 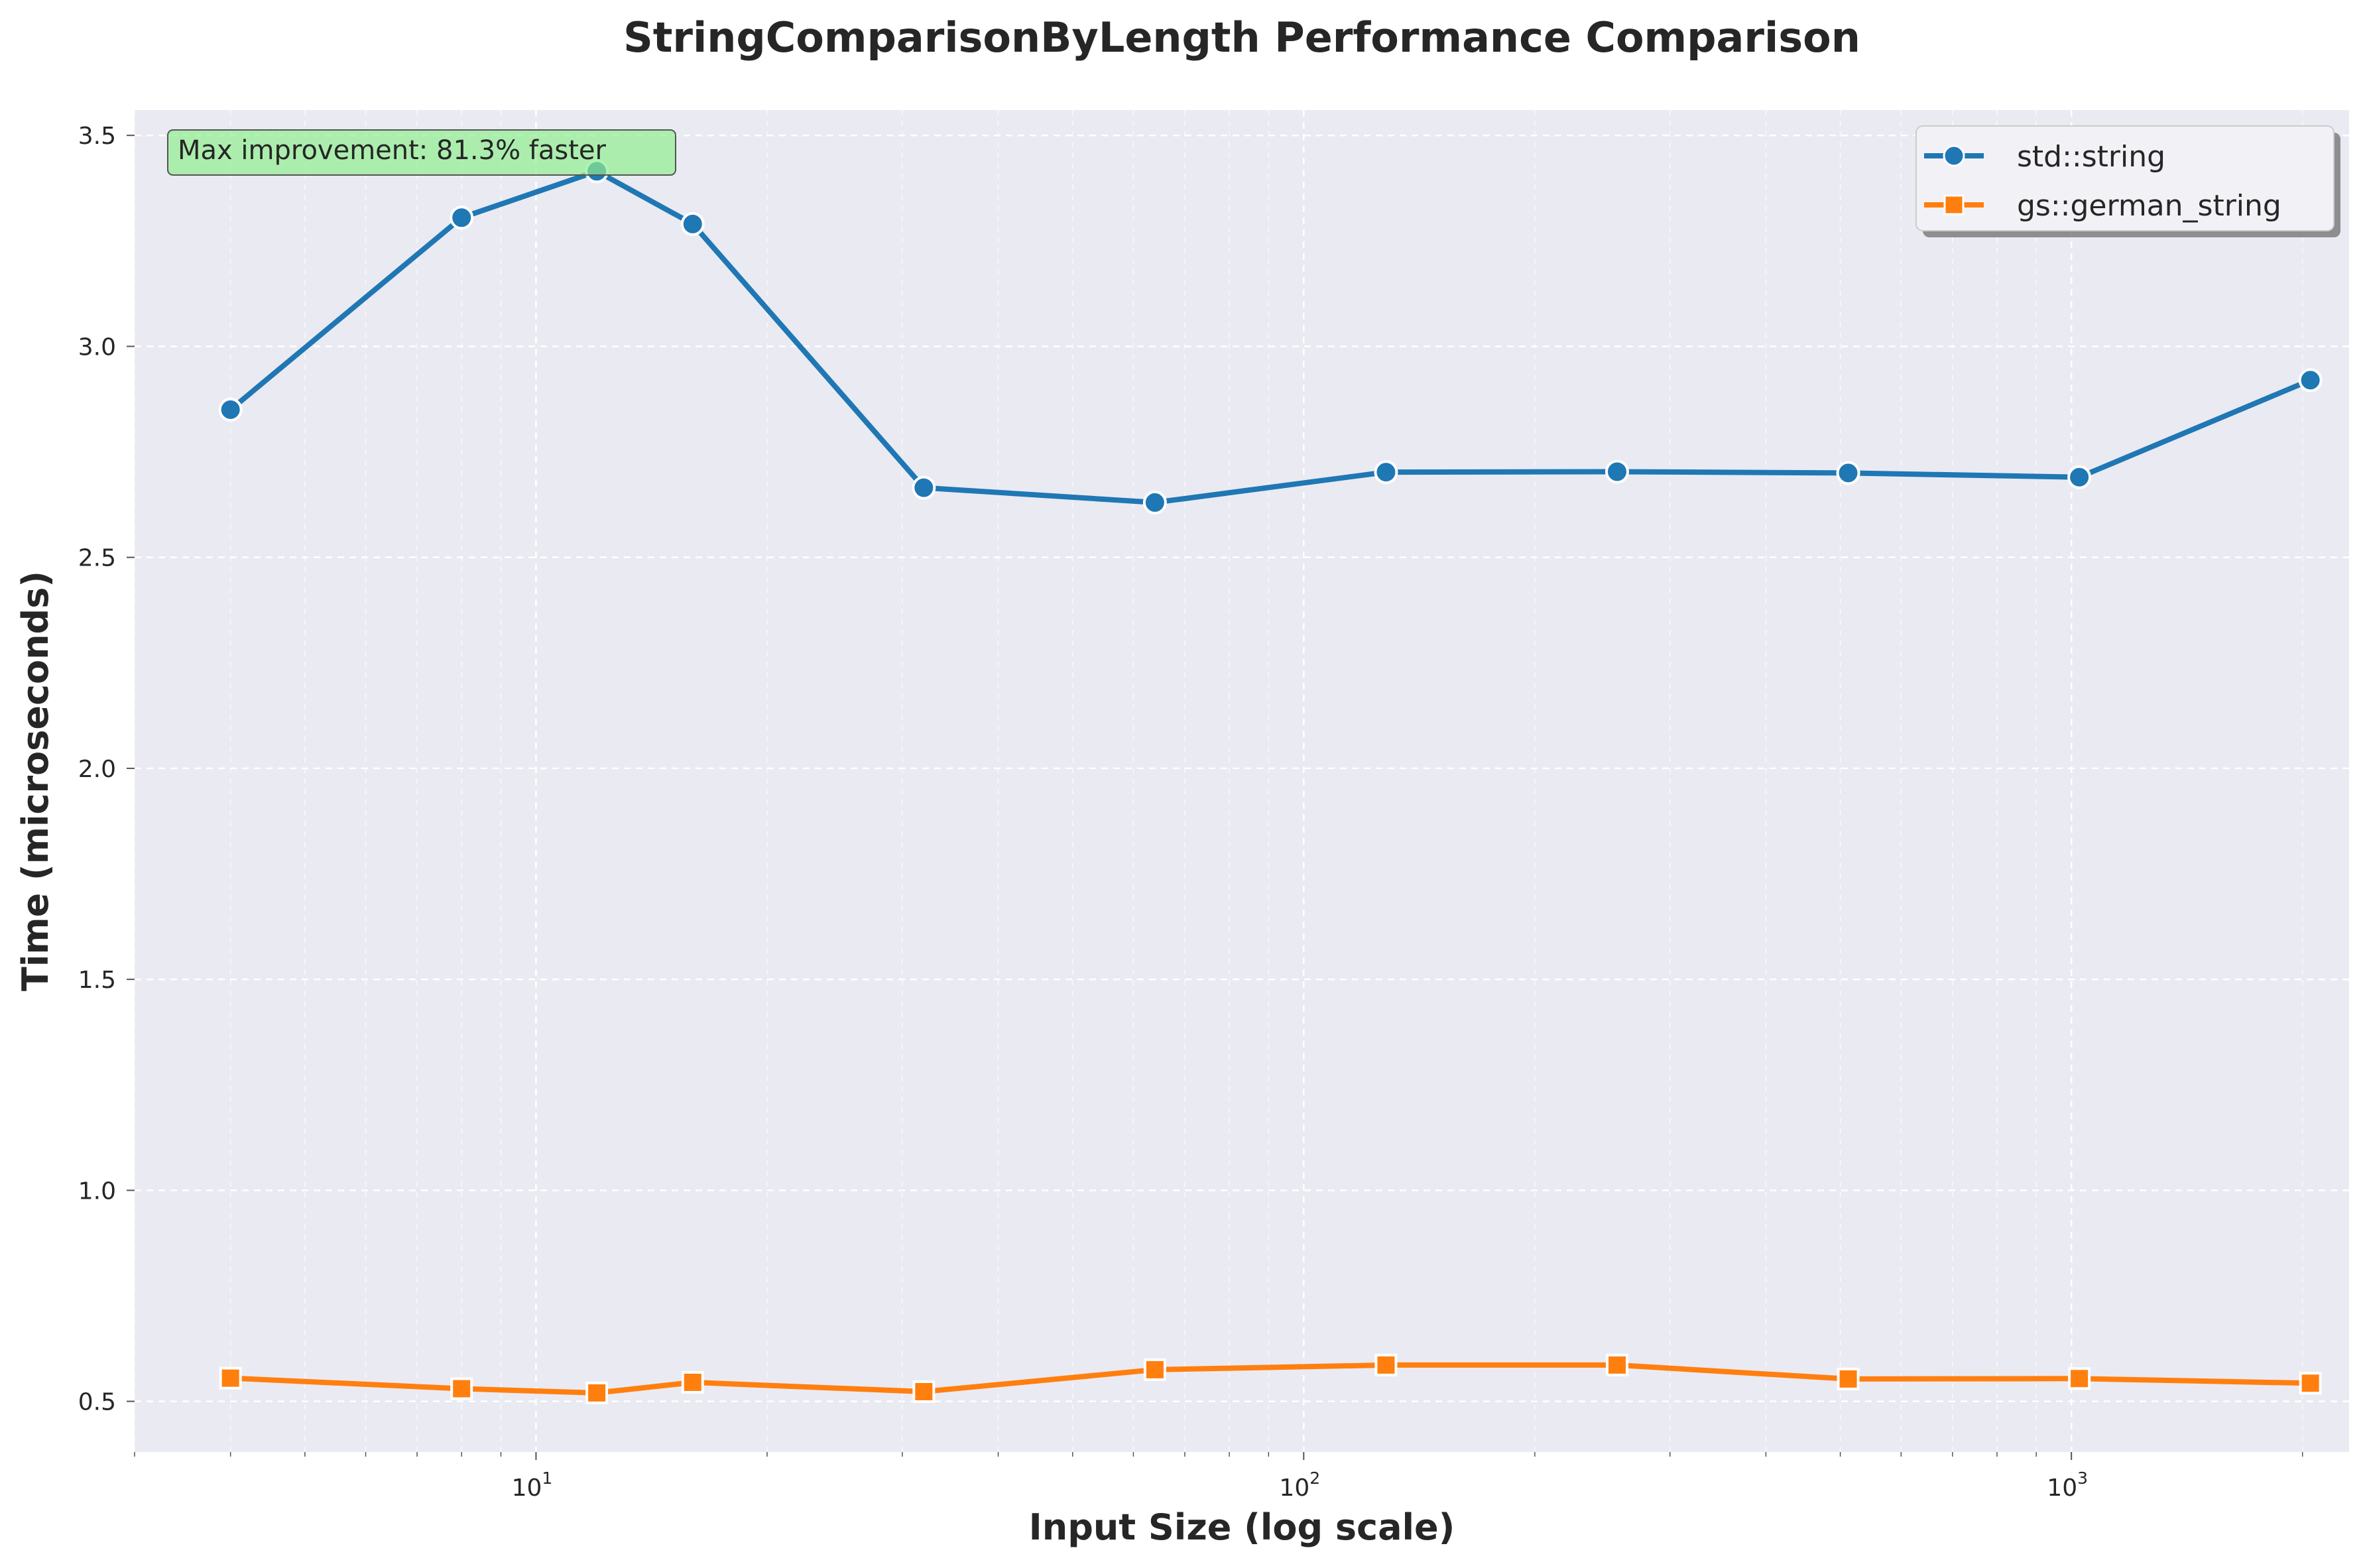 What do you see at coordinates (97, 558) in the screenshot?
I see `y-tick-label: 2.5` at bounding box center [97, 558].